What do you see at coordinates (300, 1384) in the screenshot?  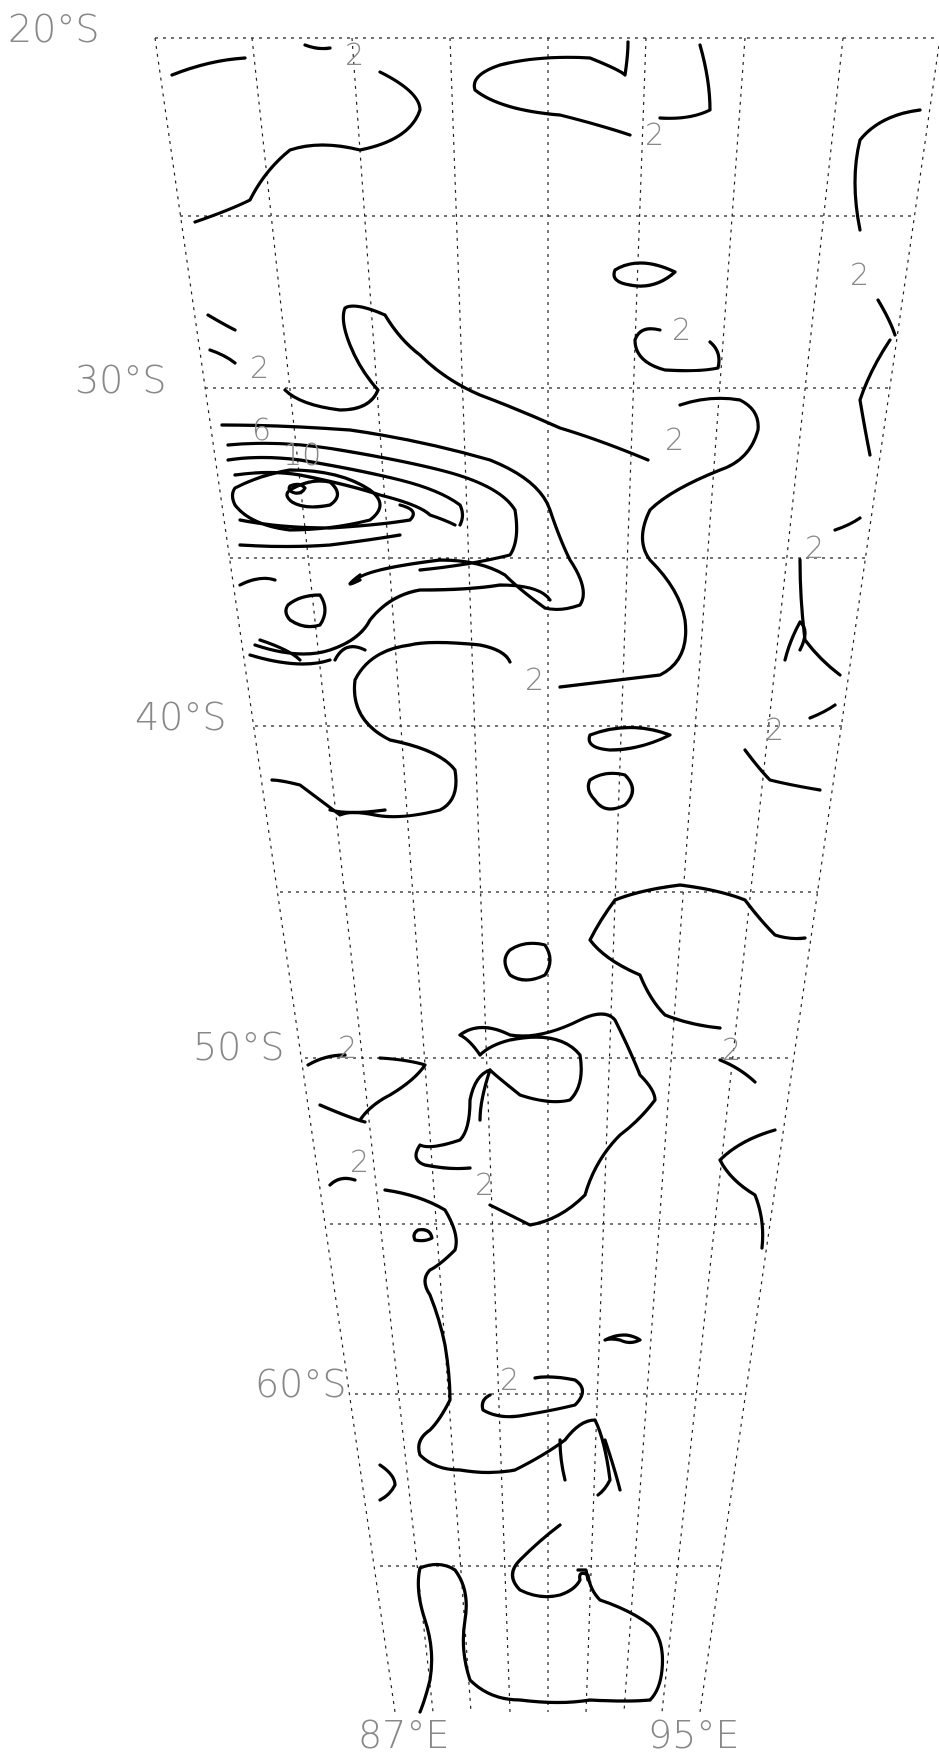 I see `lat-label-60s: 60°S` at bounding box center [300, 1384].